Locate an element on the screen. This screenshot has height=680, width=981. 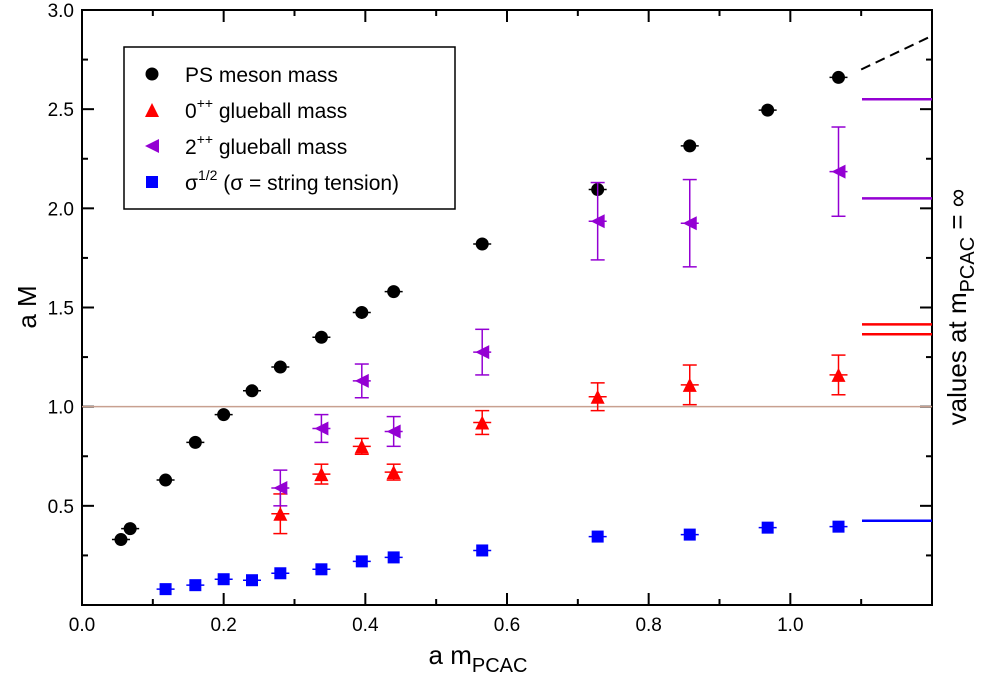
x-tick-label: 0.2 is located at coordinates (223, 625).